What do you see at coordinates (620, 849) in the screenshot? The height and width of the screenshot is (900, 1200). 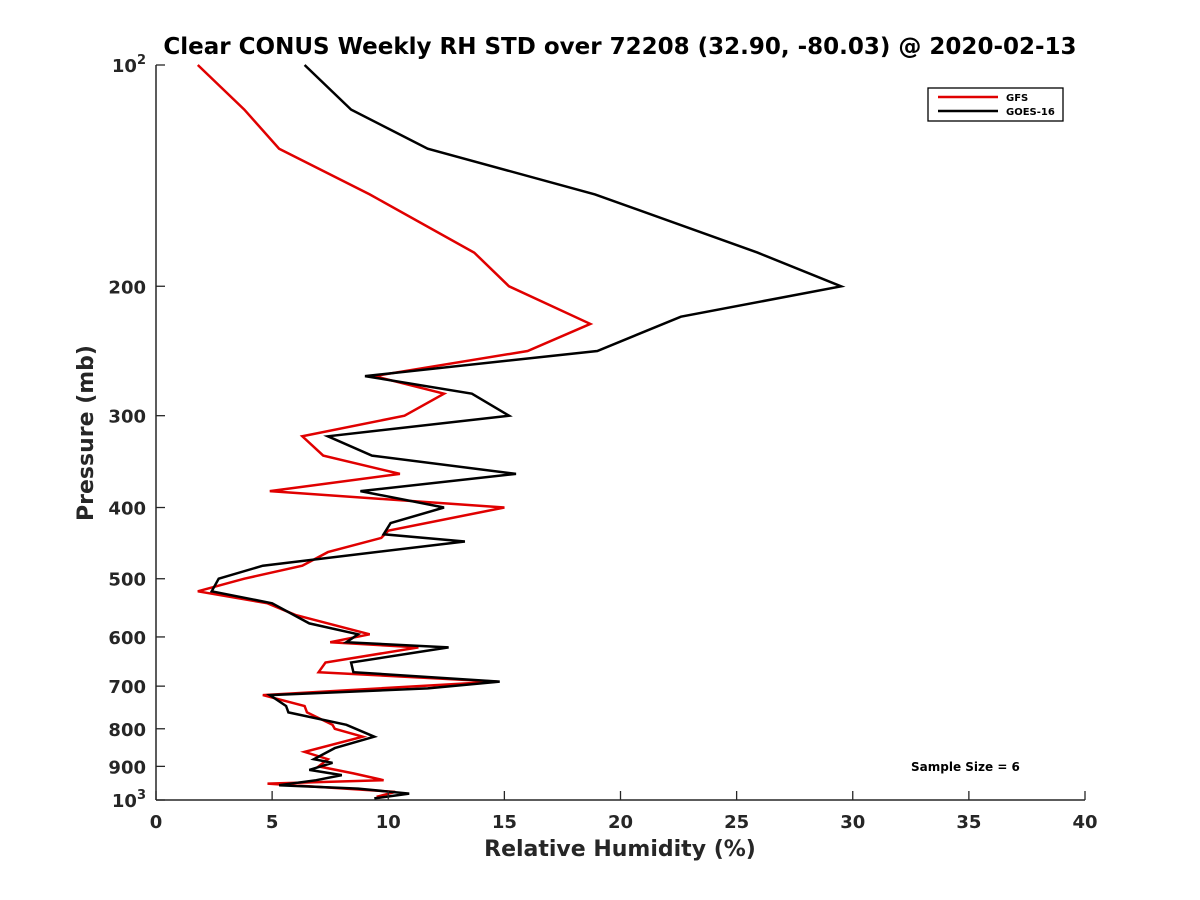 I see `x-axis-title: Relative Humidity (%)` at bounding box center [620, 849].